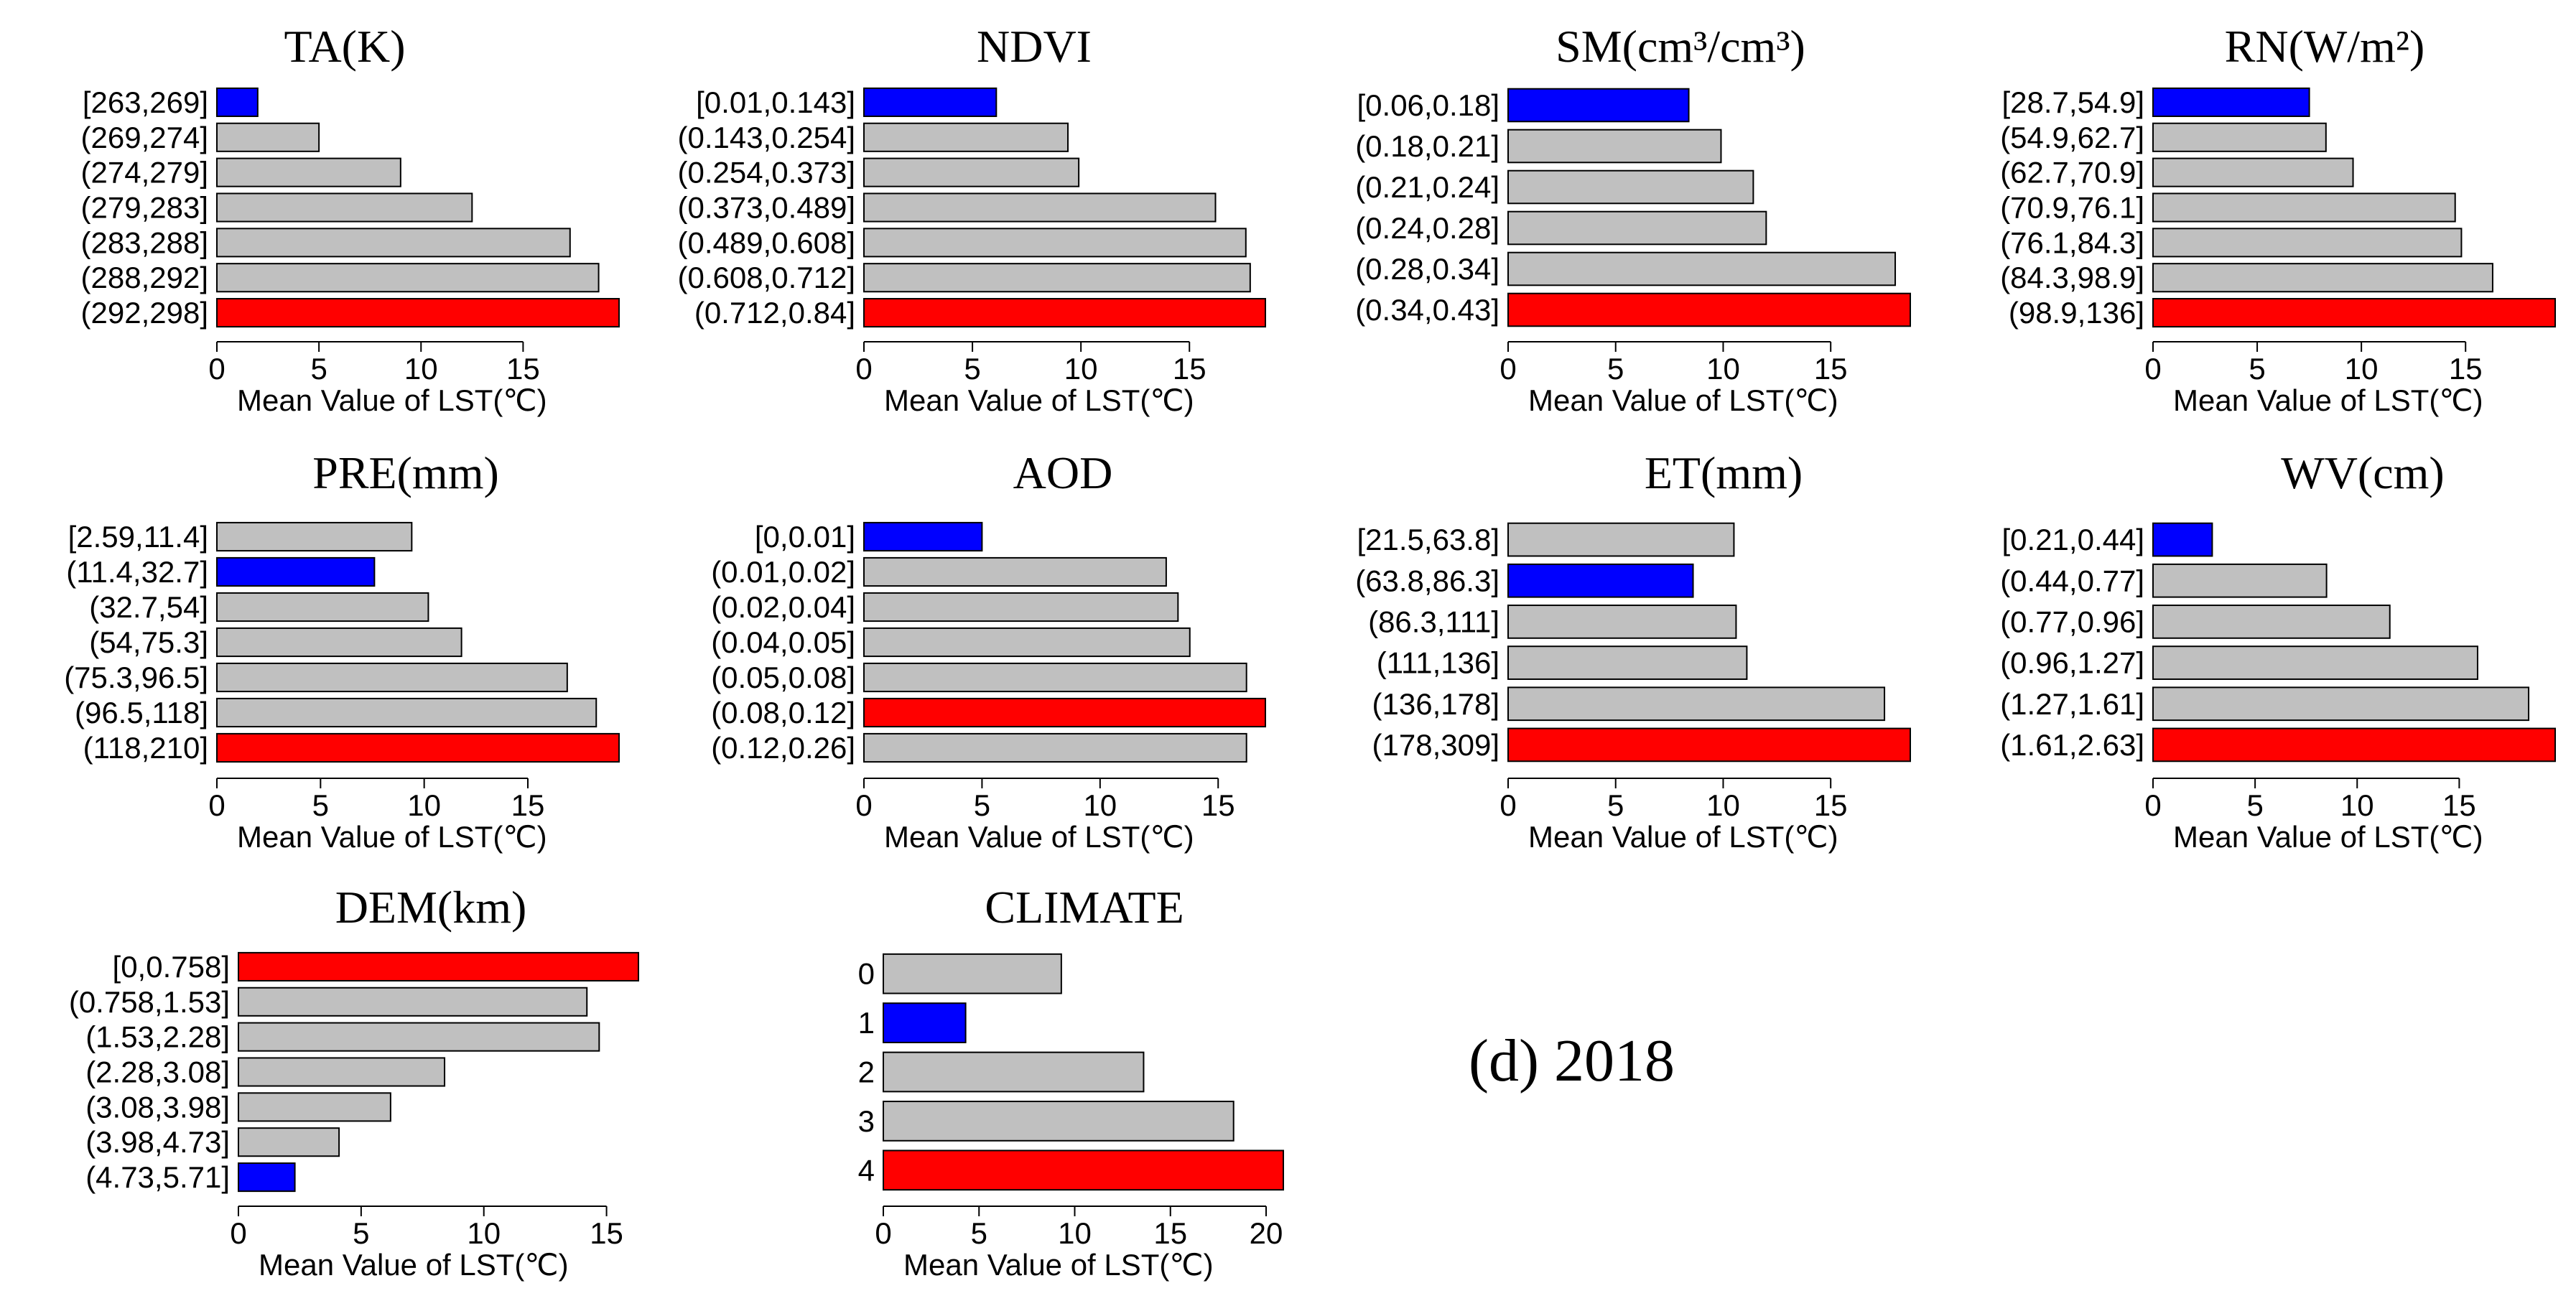 The width and height of the screenshot is (2576, 1301). What do you see at coordinates (1428, 539) in the screenshot?
I see `category-label: [21.5,63.8]` at bounding box center [1428, 539].